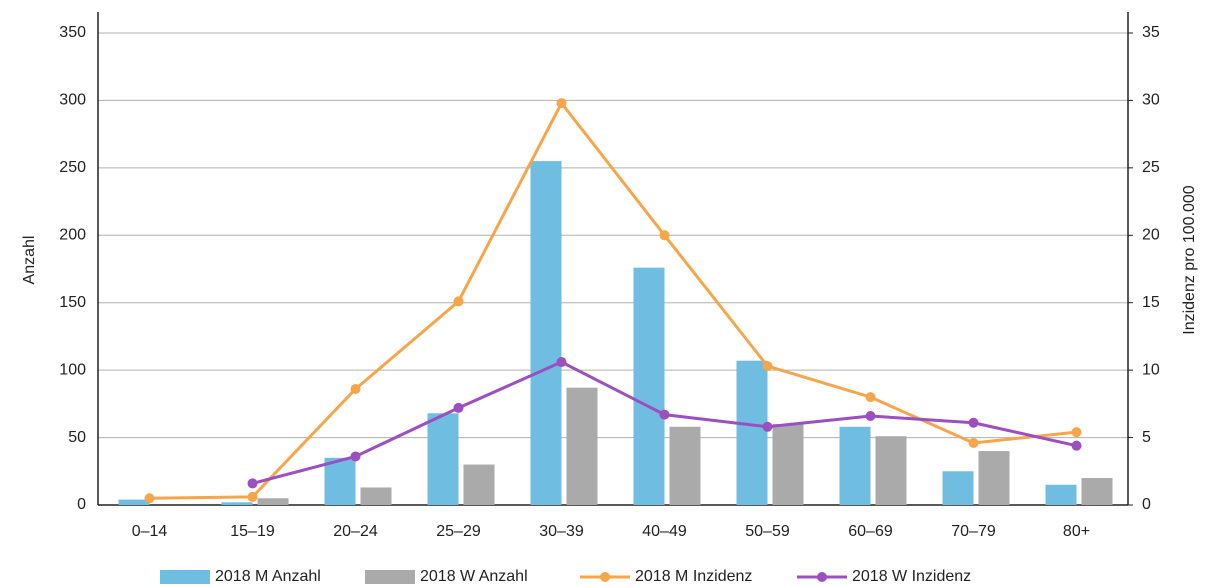  I want to click on legend-label: 2018 M Inzidenz, so click(693, 576).